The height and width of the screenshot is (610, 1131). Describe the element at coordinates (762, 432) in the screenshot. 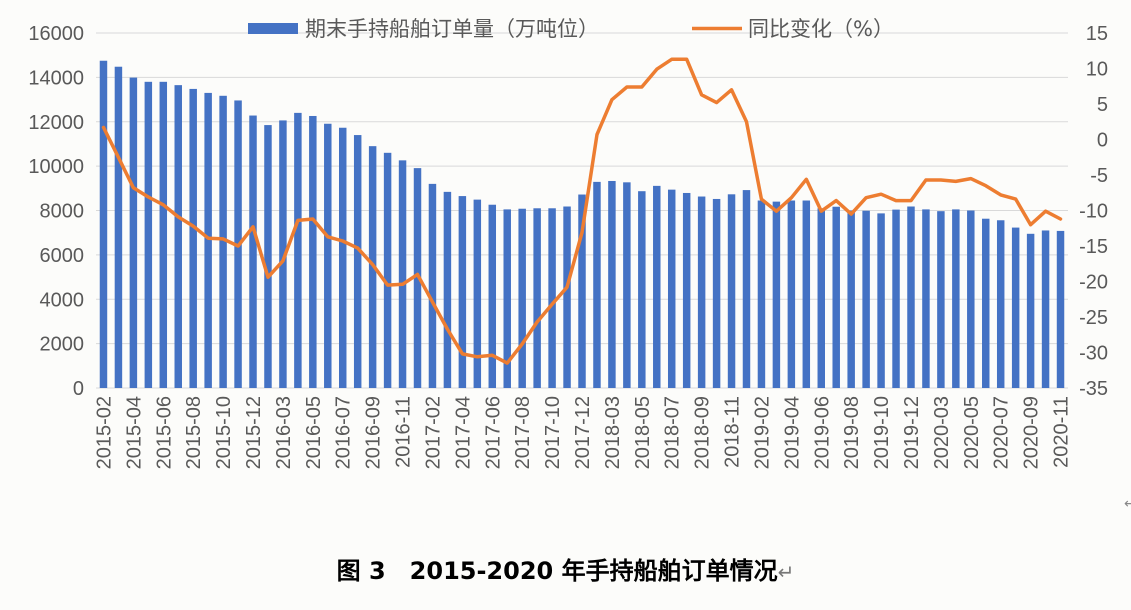

I see `x-axis-tick-label: 2019-02` at that location.